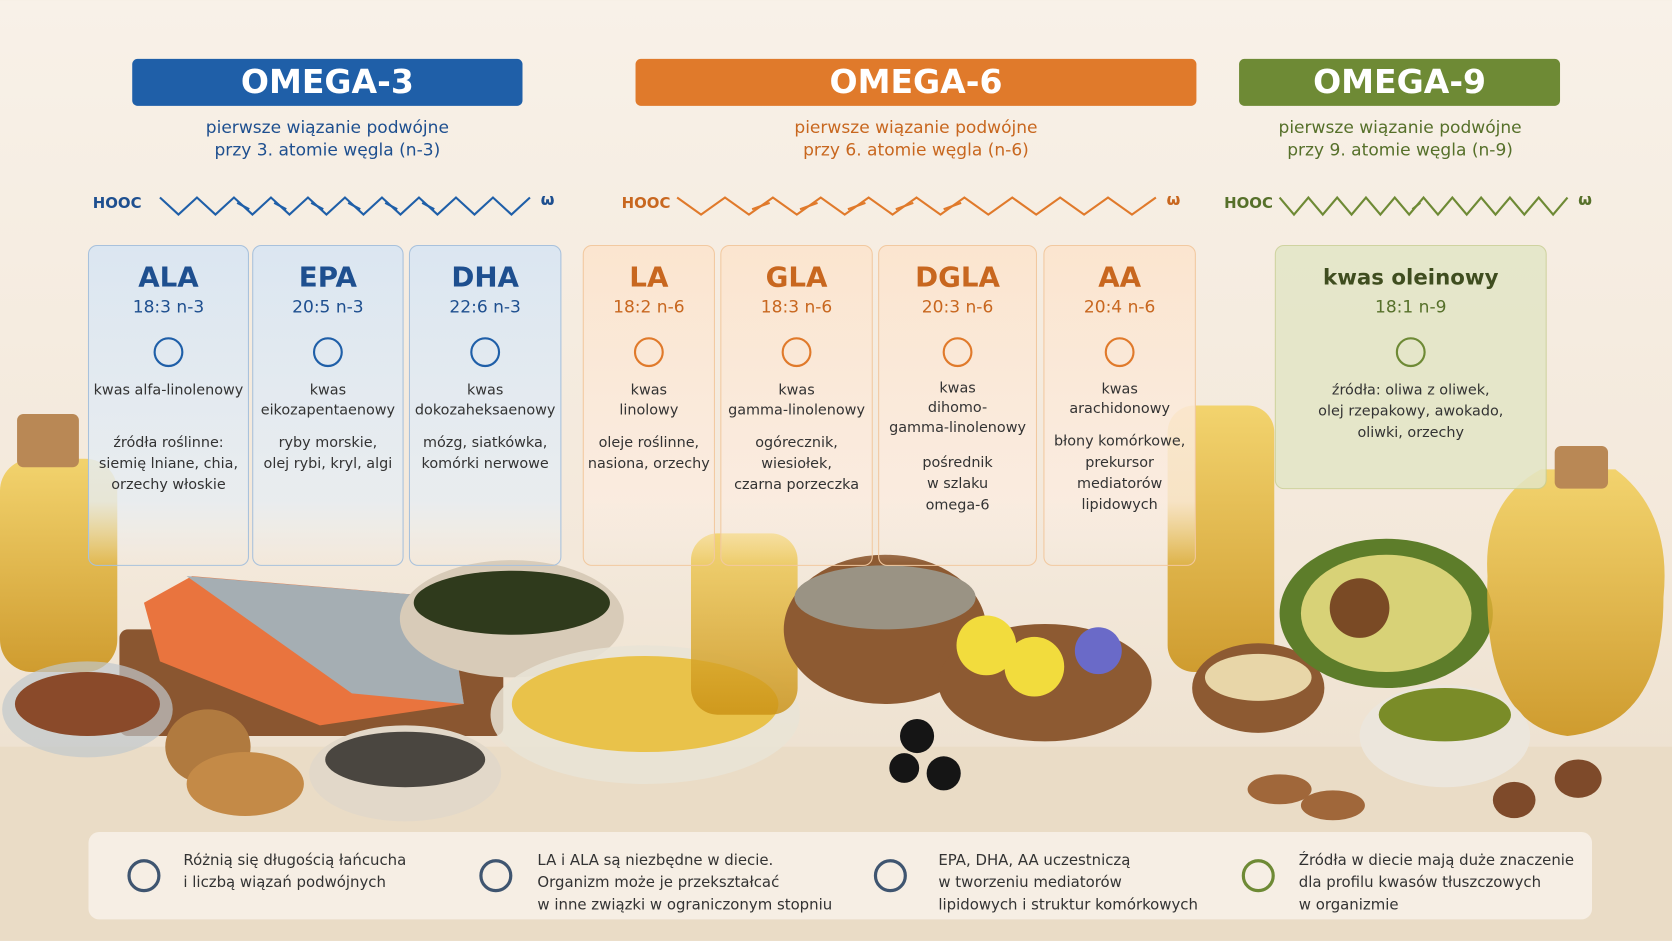  I want to click on group-subtitle: przy 6. atomie węgla (n-6), so click(916, 151).